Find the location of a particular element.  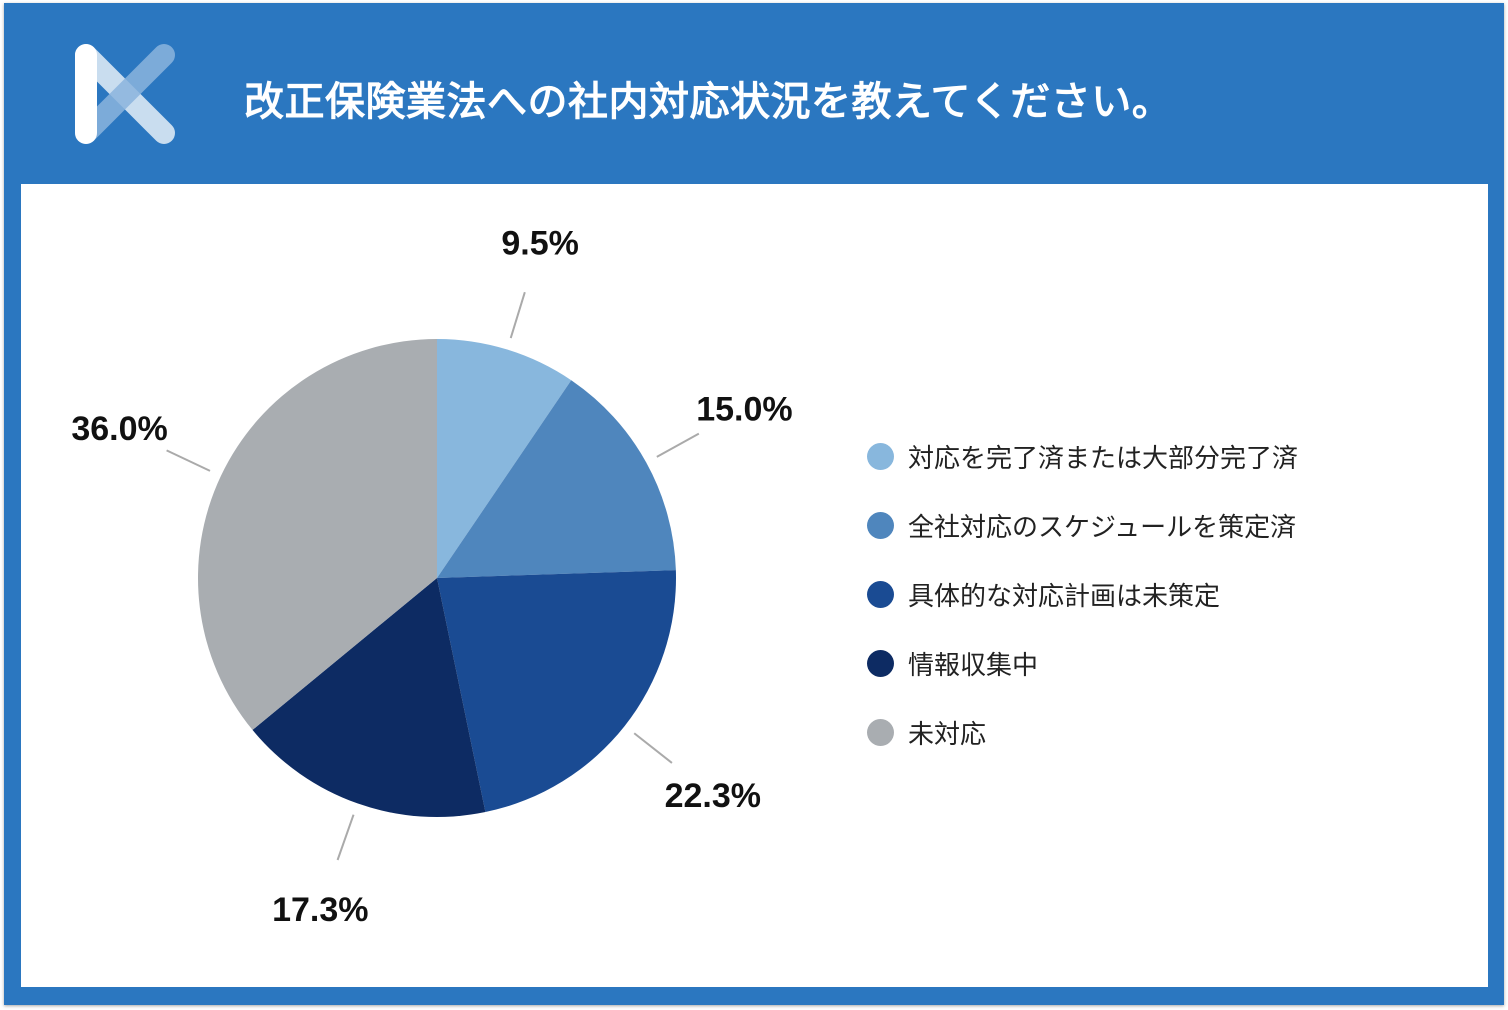

legend-item-4: 情報収集中 is located at coordinates (1082, 663).